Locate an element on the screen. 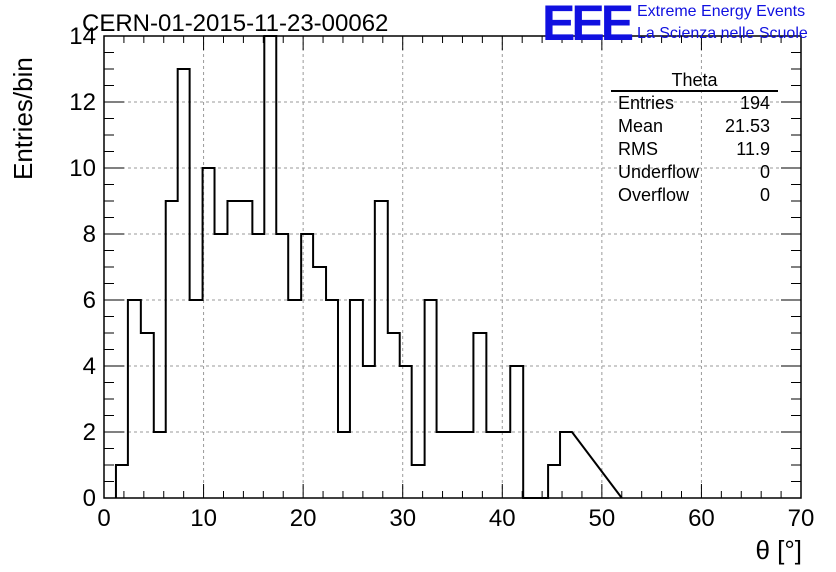 This screenshot has height=572, width=836. eee-logo: EEE is located at coordinates (588, 25).